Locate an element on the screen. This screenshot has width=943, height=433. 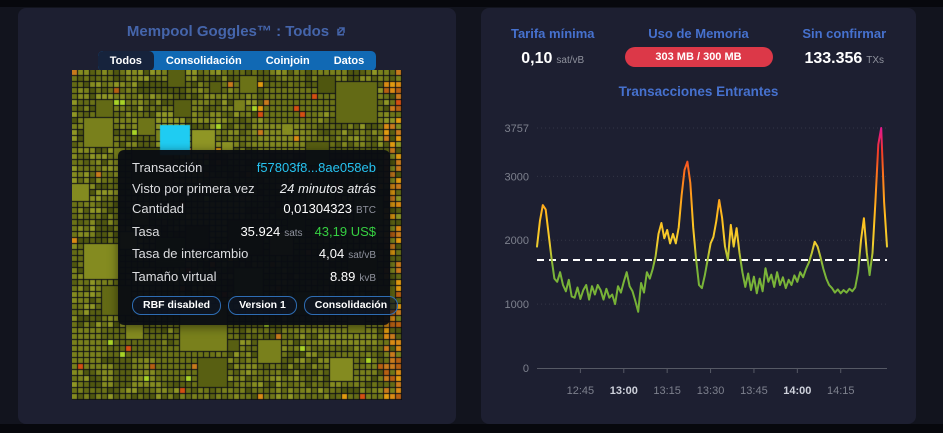
svg-text: 3757 is located at coordinates (517, 129).